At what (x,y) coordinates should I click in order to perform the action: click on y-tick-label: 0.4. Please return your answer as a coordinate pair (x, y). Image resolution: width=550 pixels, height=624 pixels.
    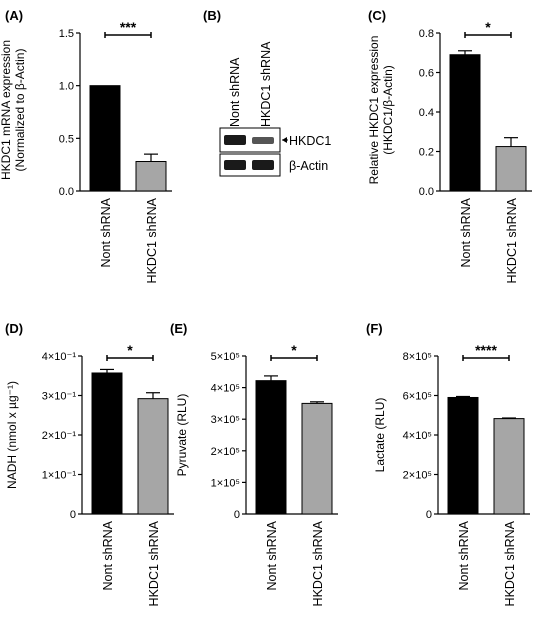
    Looking at the image, I should click on (426, 113).